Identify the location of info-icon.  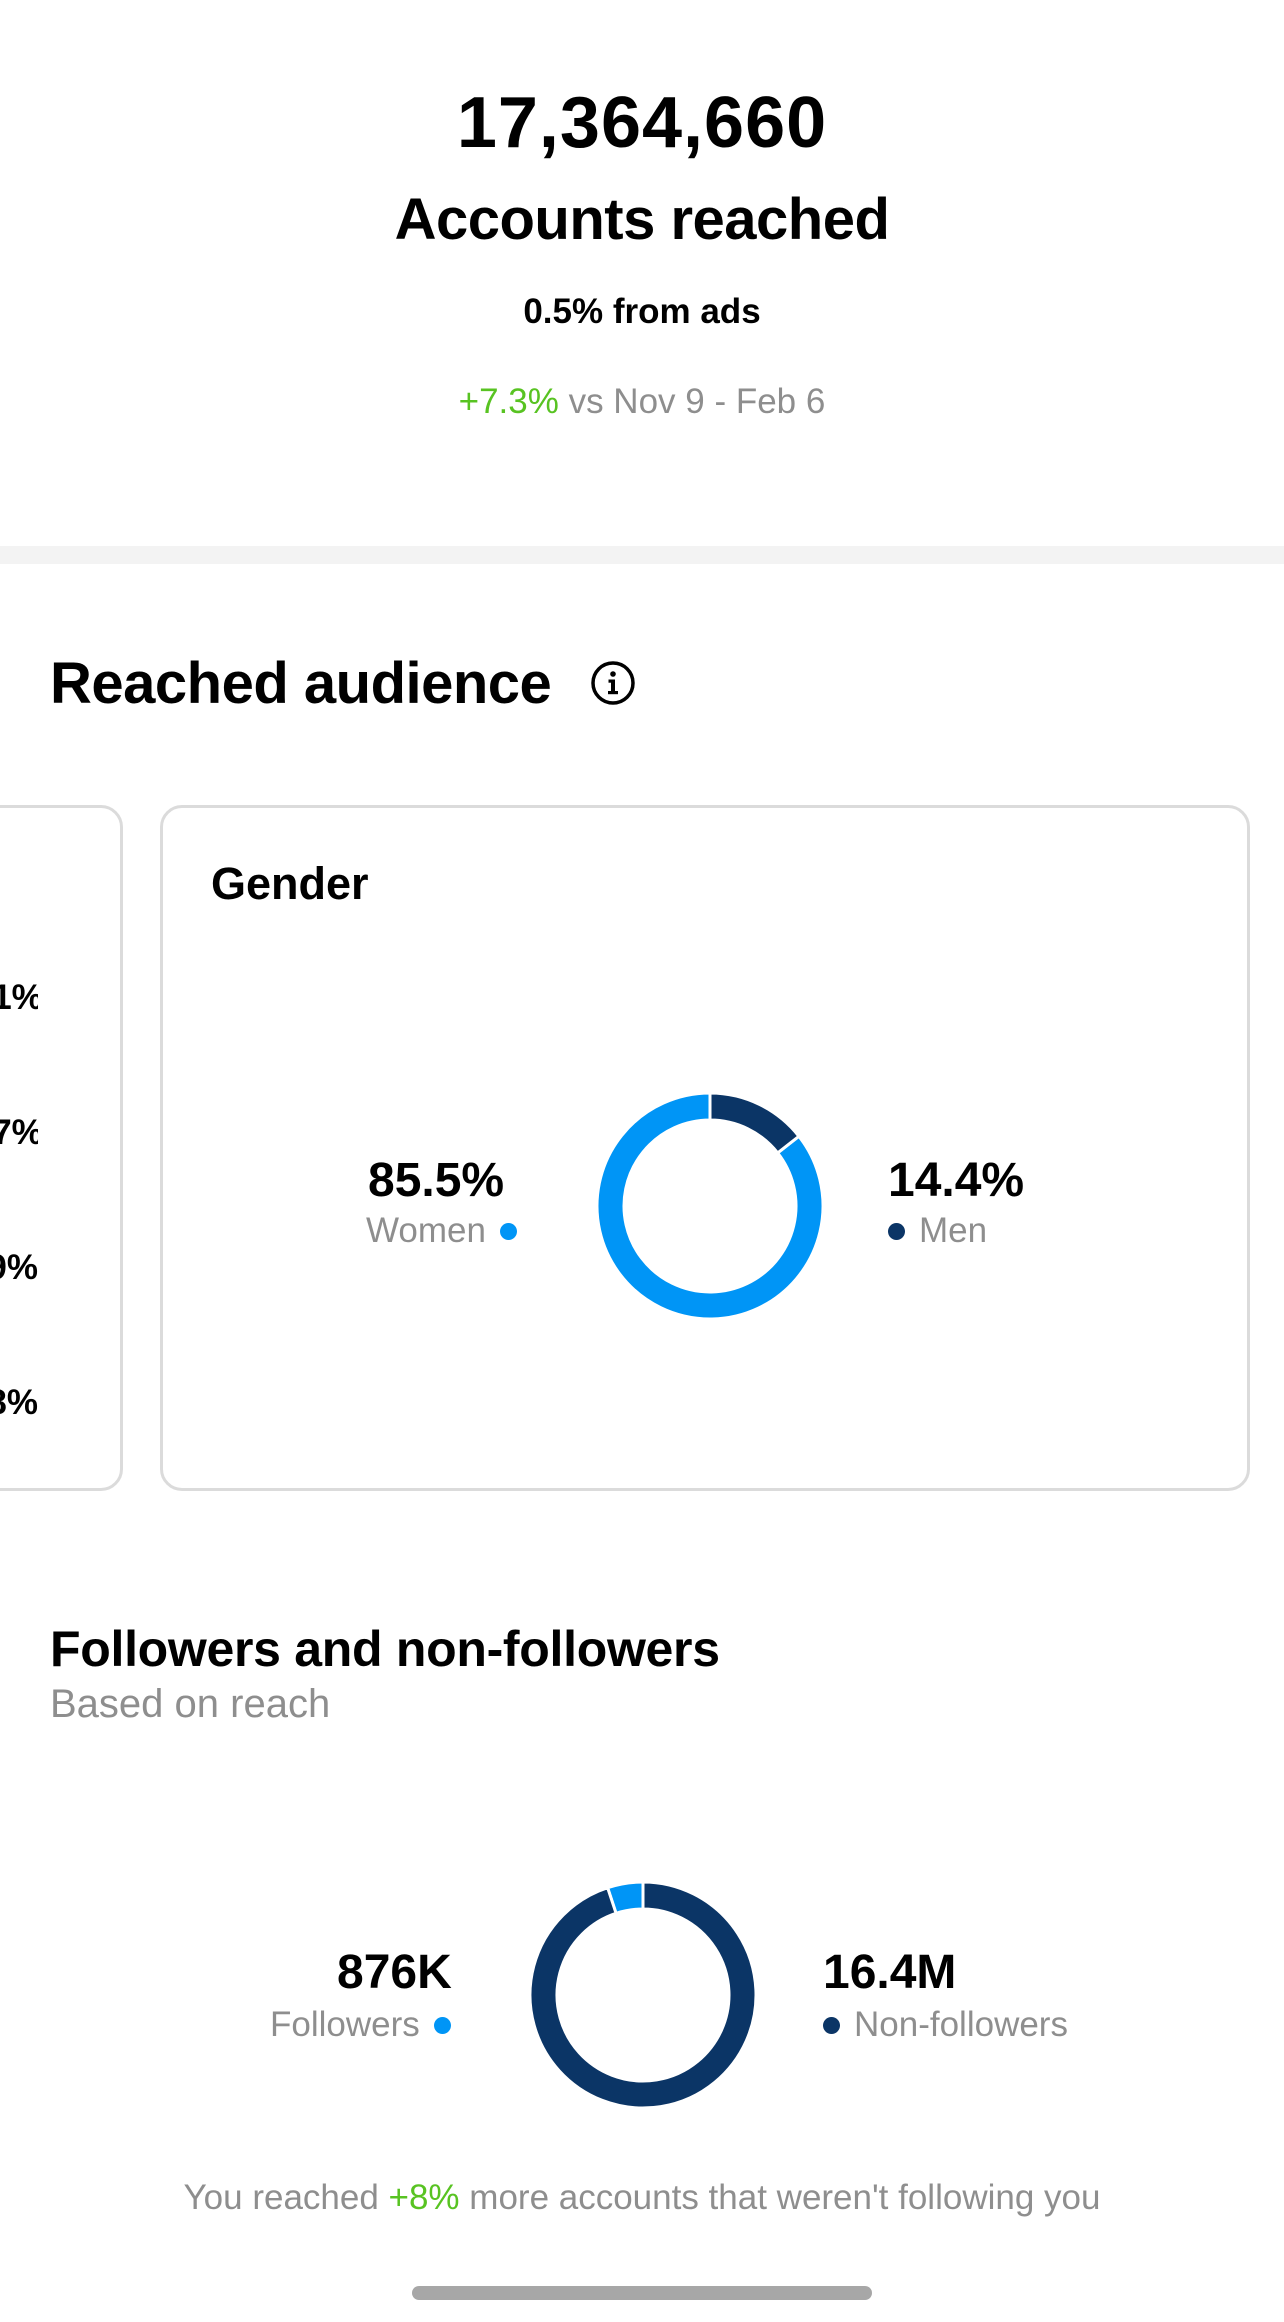
(613, 683).